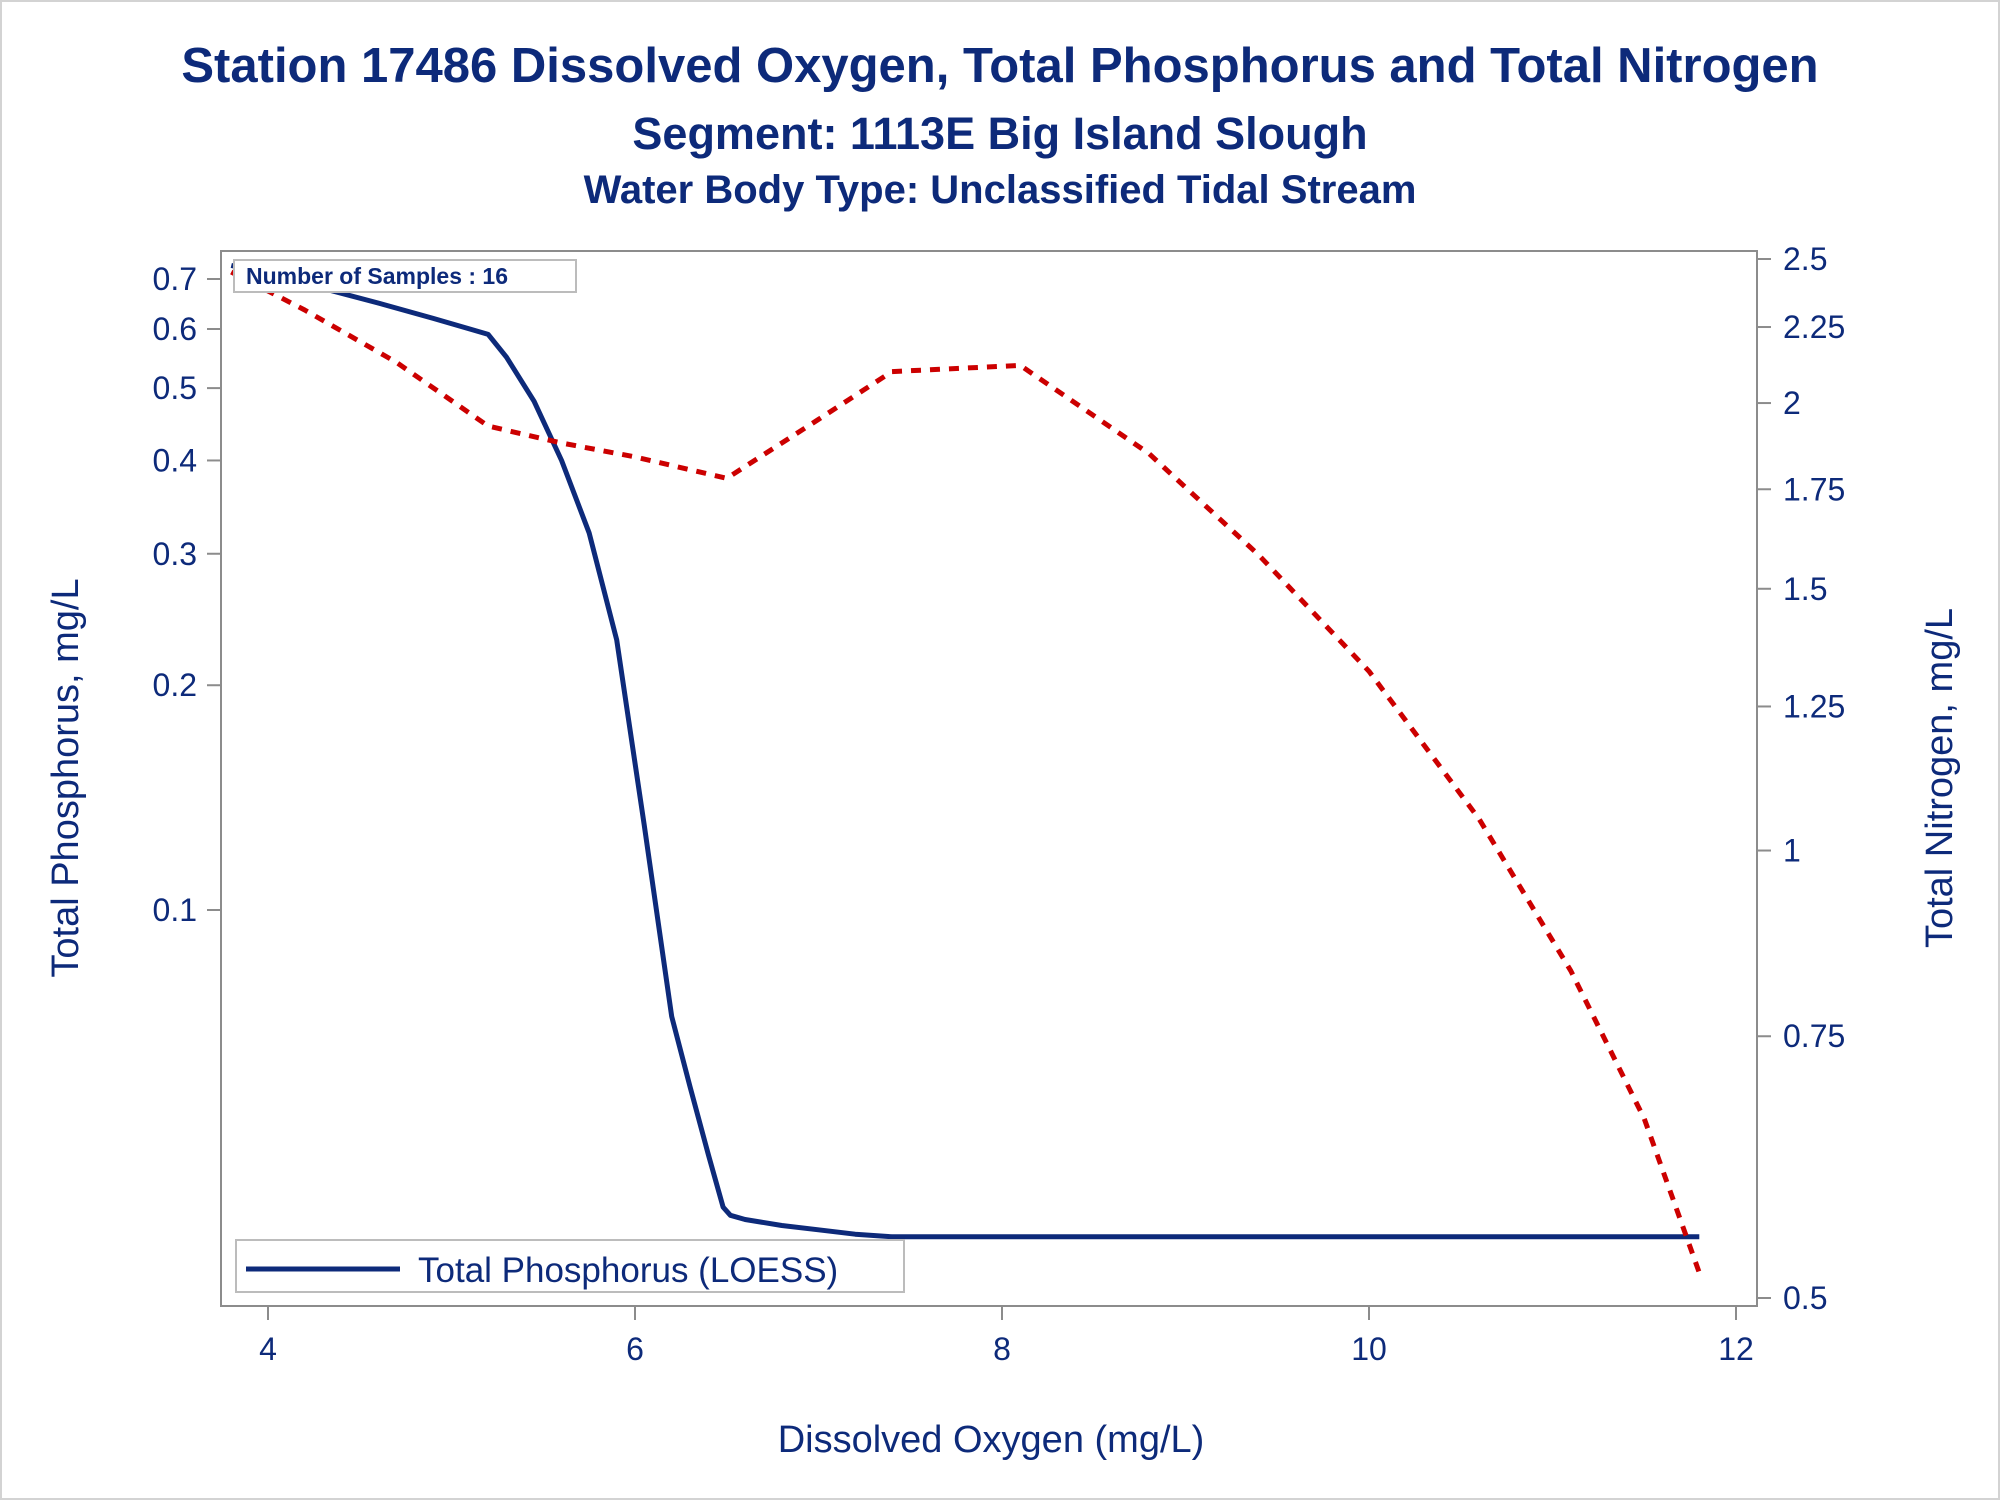  What do you see at coordinates (377, 276) in the screenshot?
I see `sample-count-label: Number of Samples : 16` at bounding box center [377, 276].